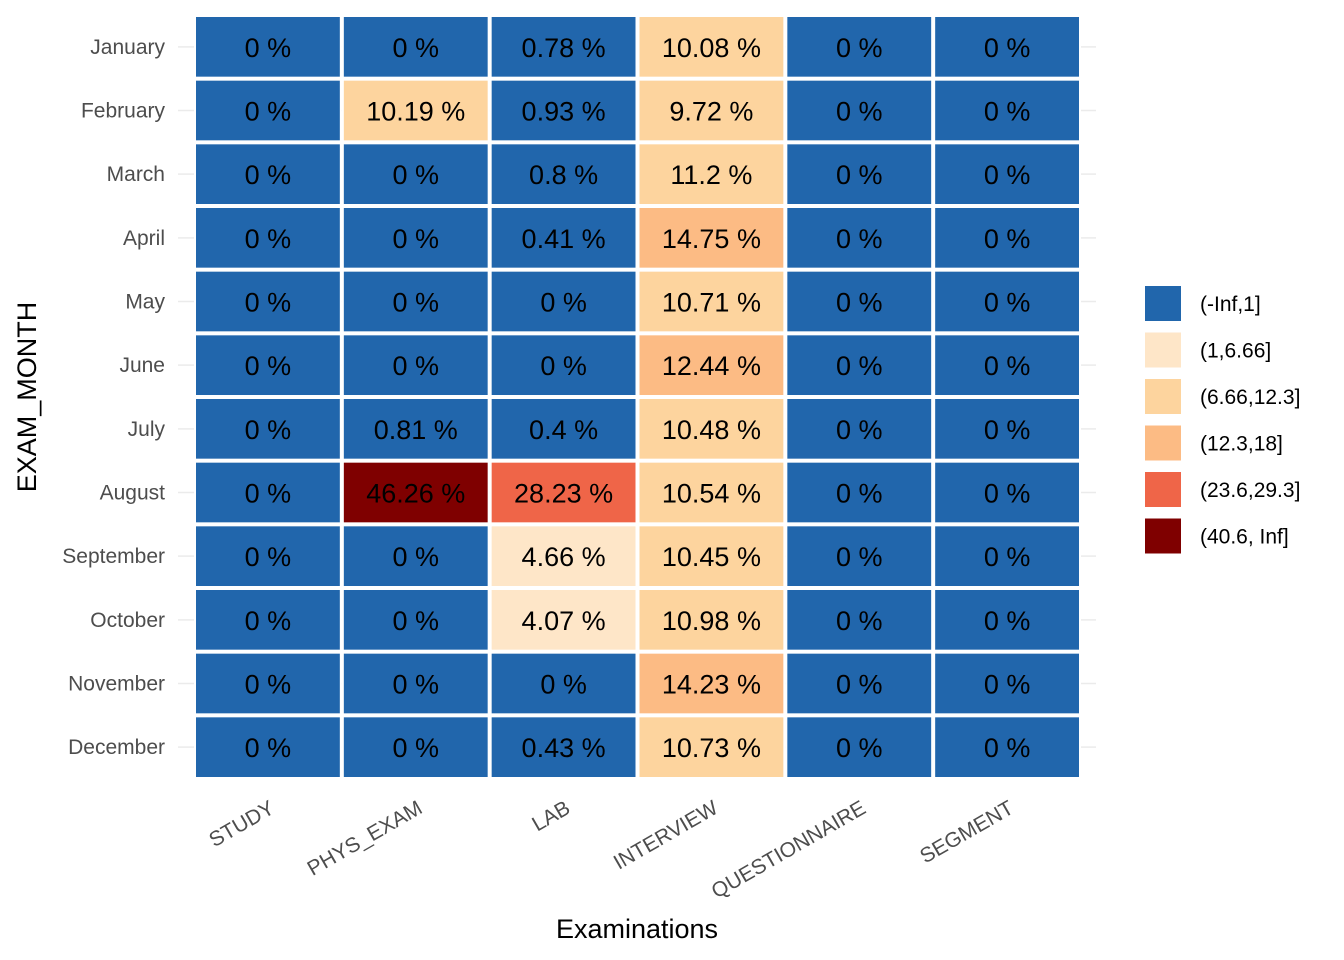  What do you see at coordinates (365, 838) in the screenshot?
I see `x-tick-label: PHYS_EXAM` at bounding box center [365, 838].